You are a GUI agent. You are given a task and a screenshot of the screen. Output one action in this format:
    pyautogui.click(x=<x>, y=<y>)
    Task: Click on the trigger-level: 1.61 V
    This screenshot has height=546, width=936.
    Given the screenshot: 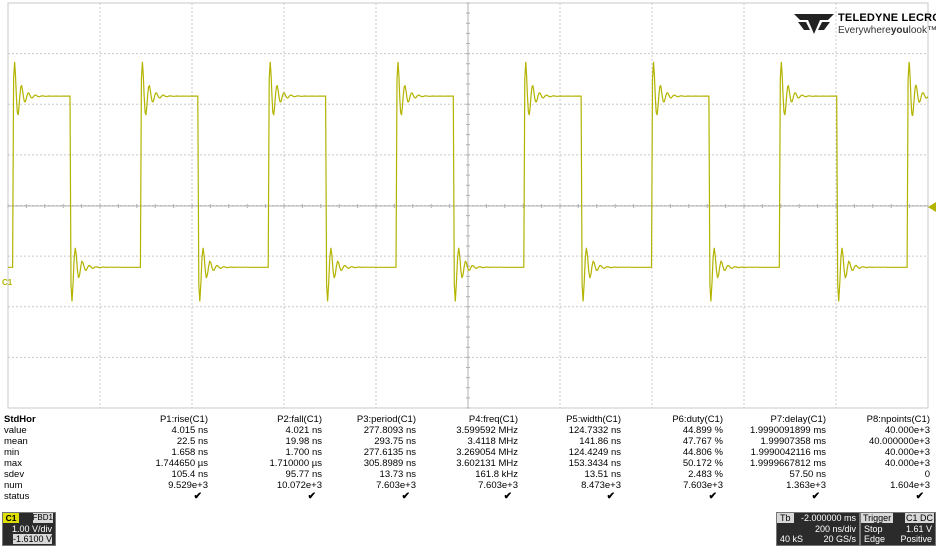 What is the action you would take?
    pyautogui.click(x=918, y=529)
    